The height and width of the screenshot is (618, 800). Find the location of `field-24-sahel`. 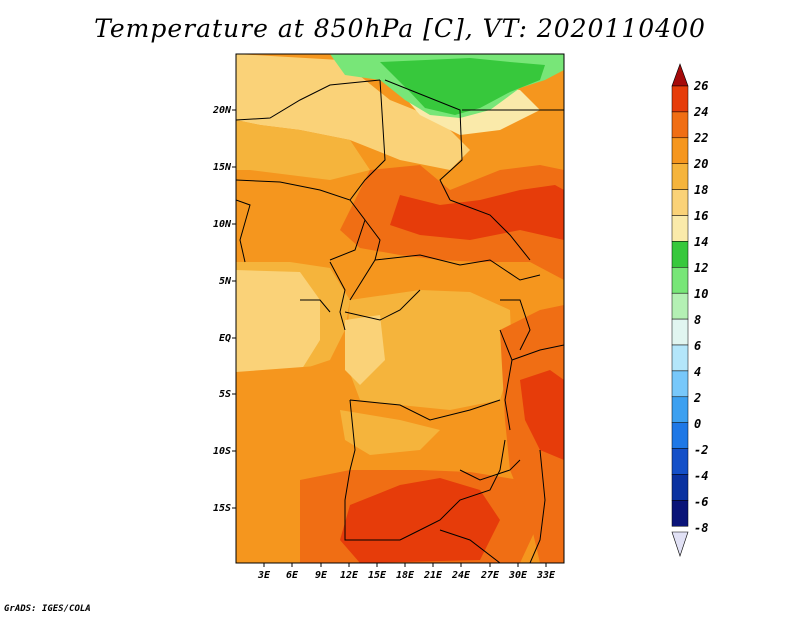

field-24-sahel is located at coordinates (477, 212).